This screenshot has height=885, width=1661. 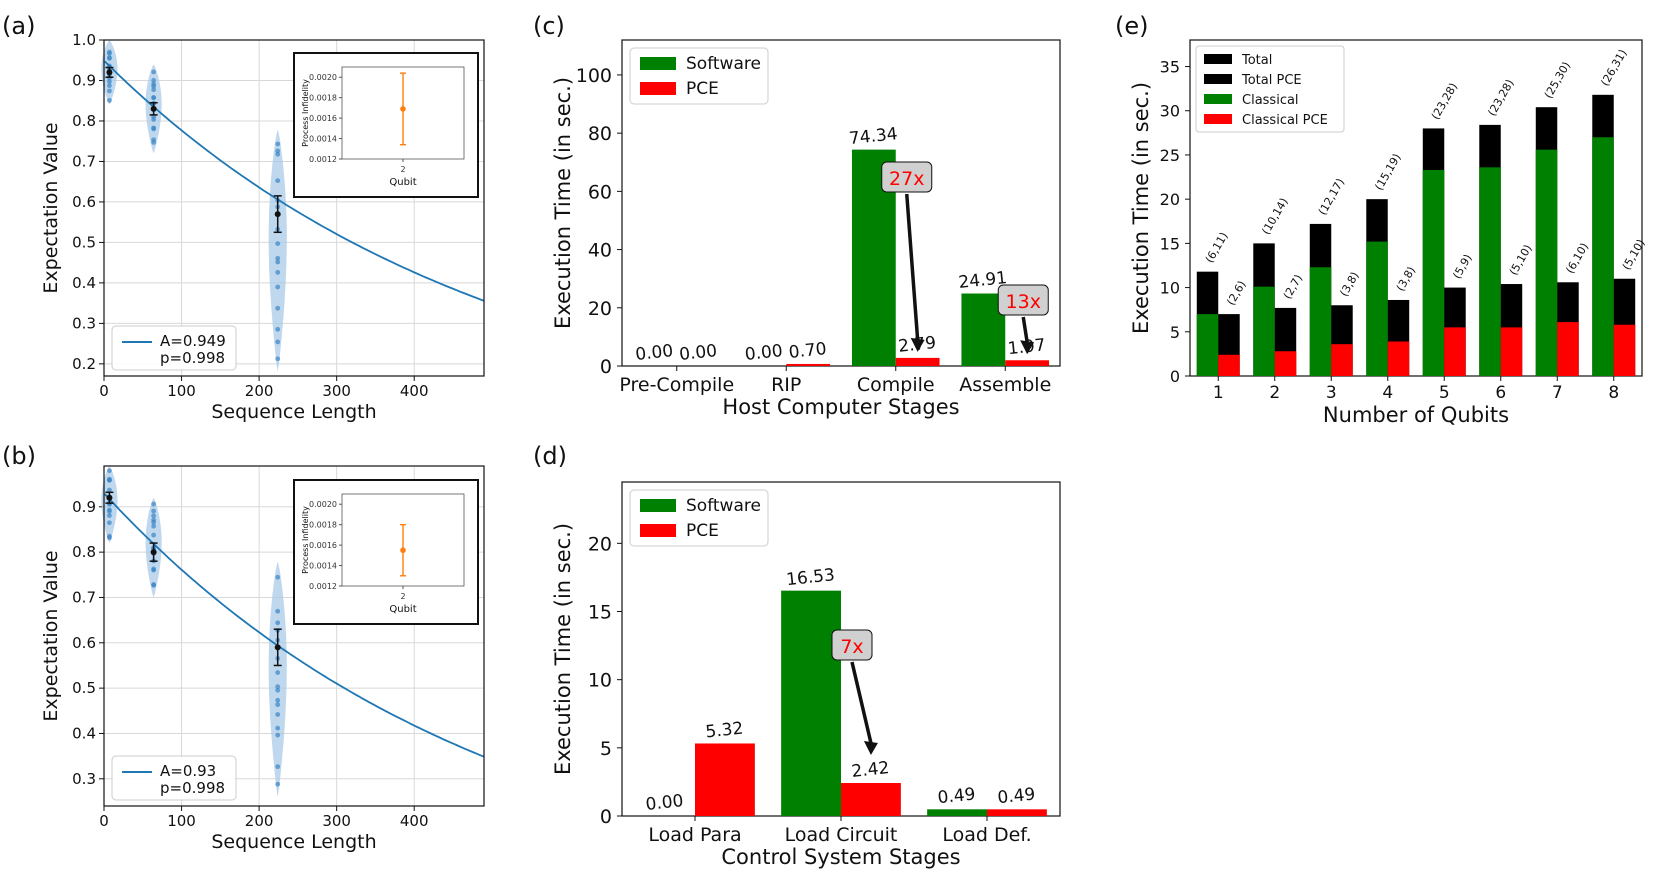 What do you see at coordinates (1271, 80) in the screenshot?
I see `legend-label: Total PCE` at bounding box center [1271, 80].